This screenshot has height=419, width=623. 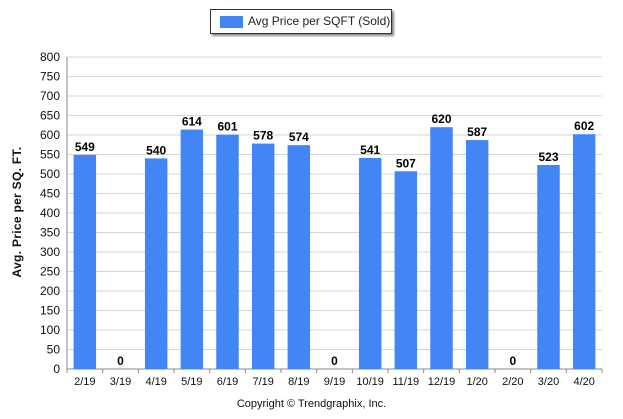 What do you see at coordinates (548, 157) in the screenshot?
I see `data-label: 523` at bounding box center [548, 157].